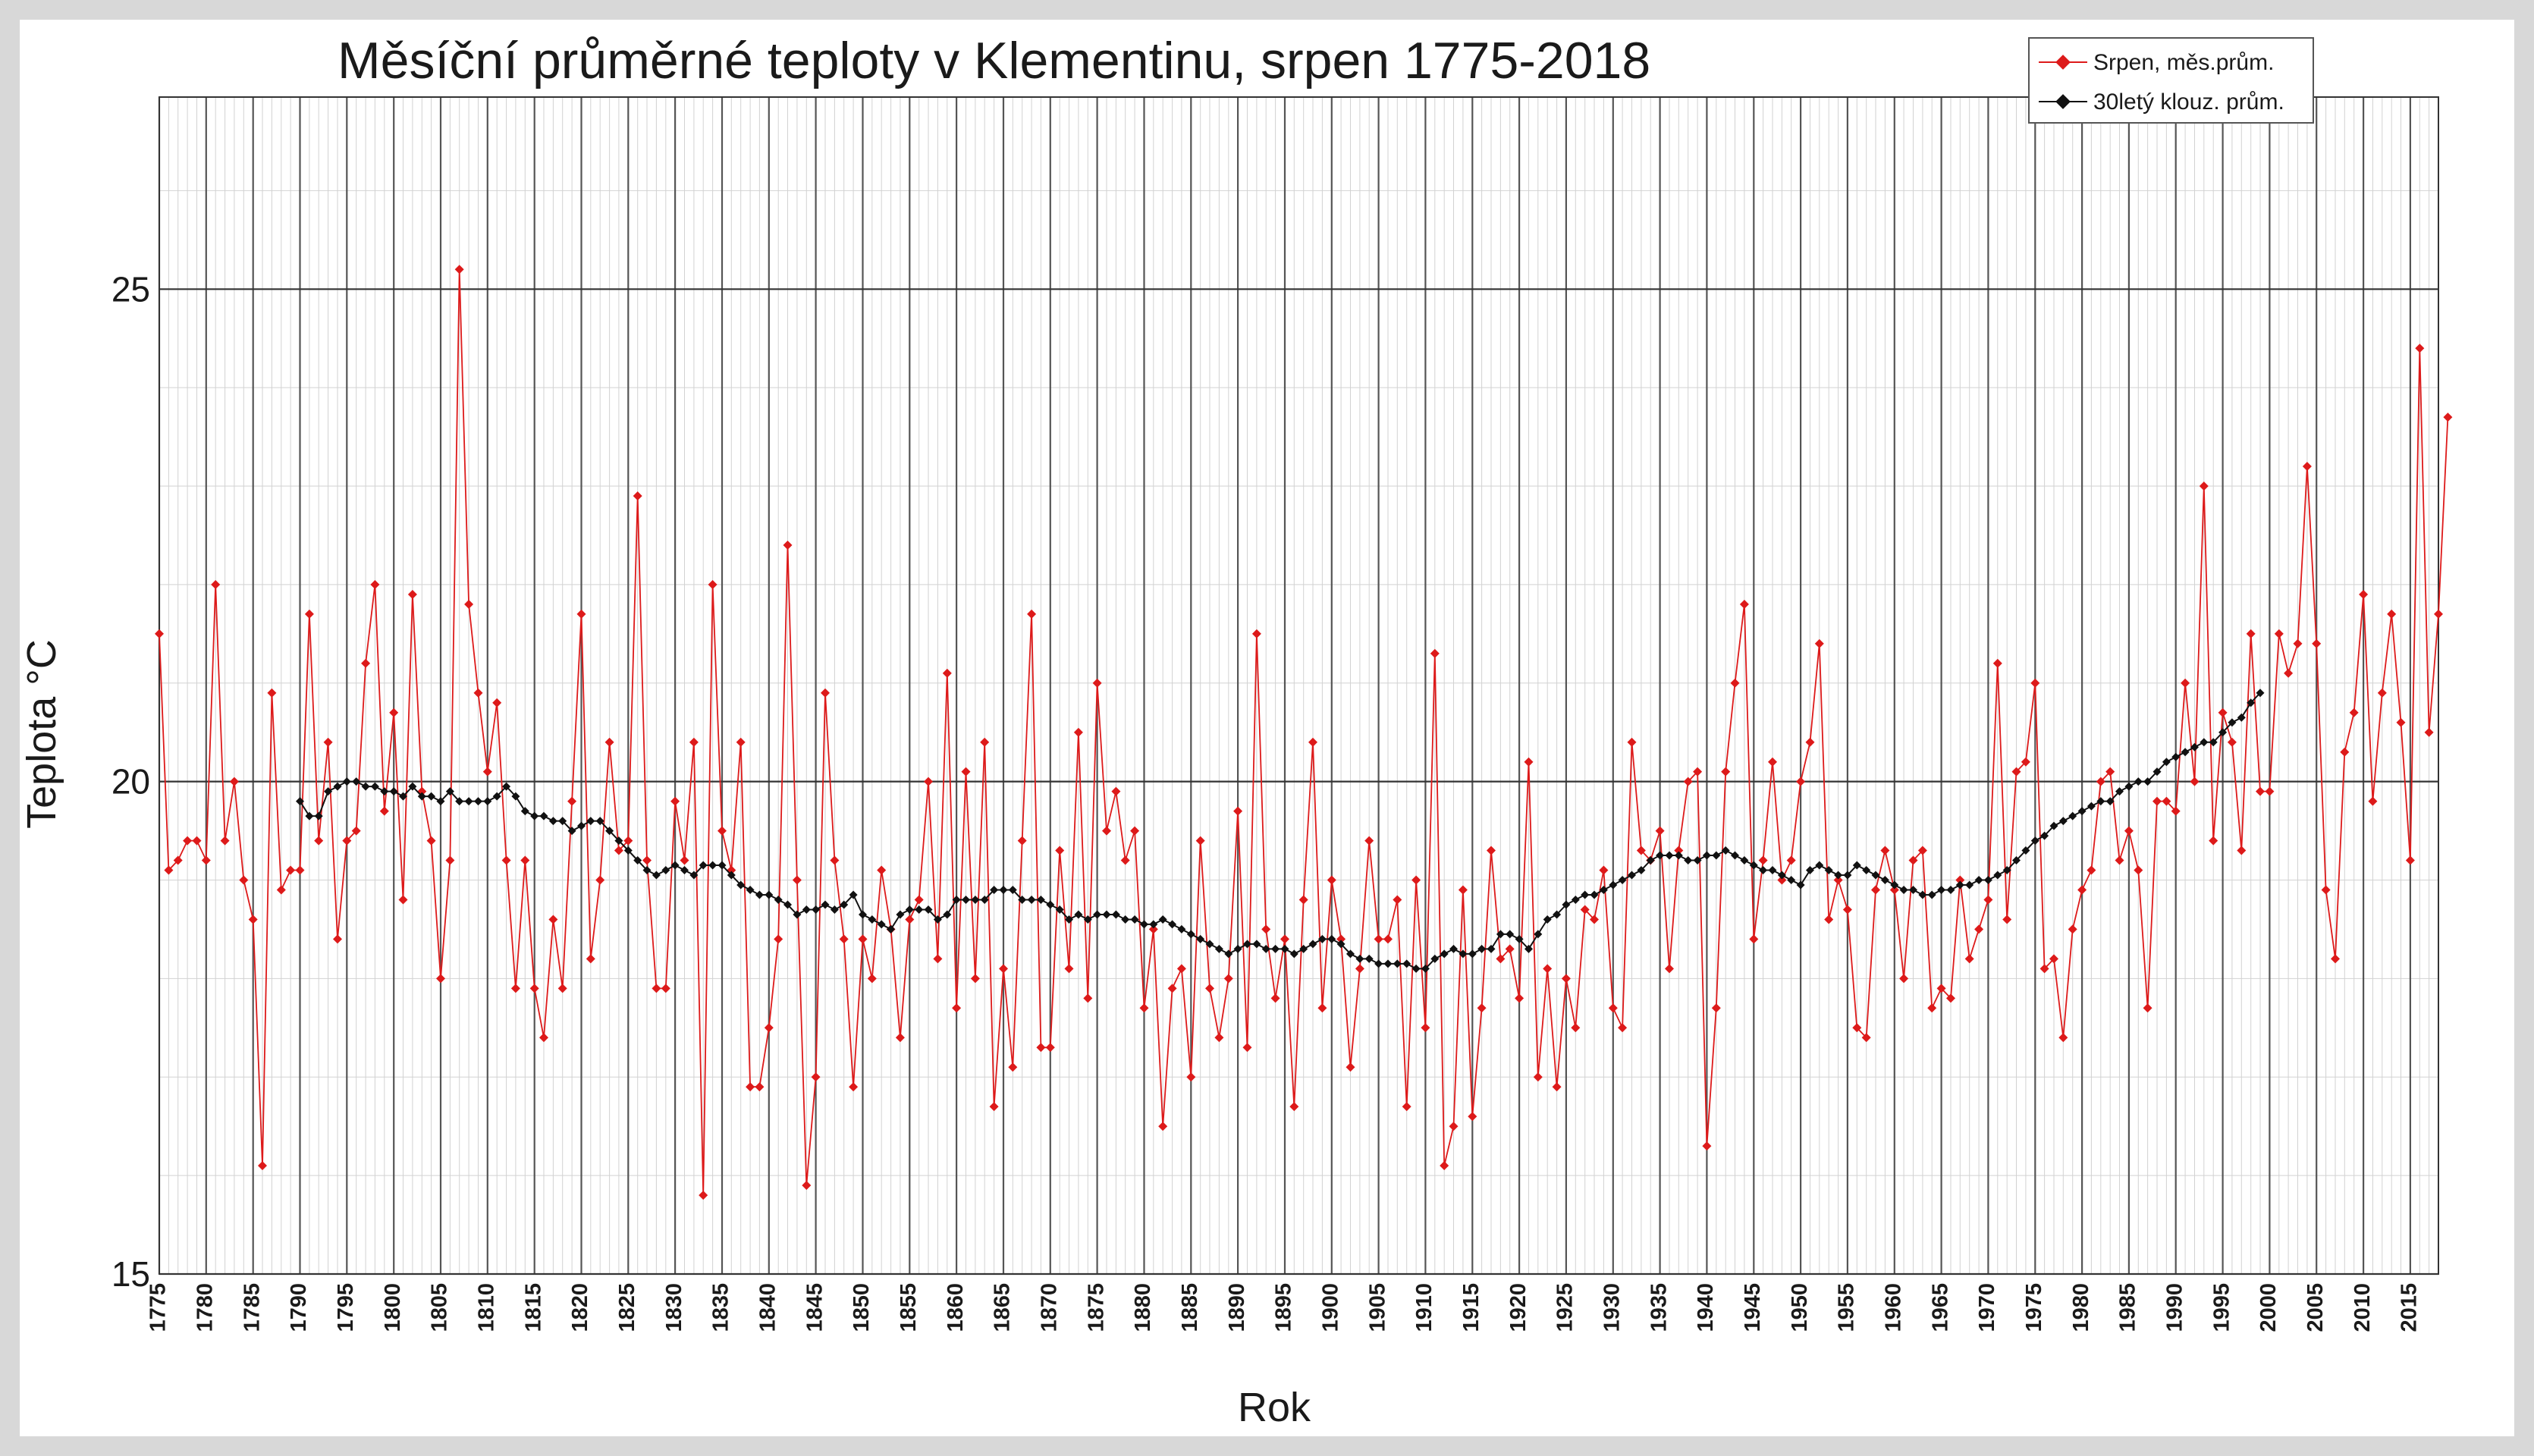  Describe the element at coordinates (1847, 1307) in the screenshot. I see `x-tick-label: 1955` at that location.